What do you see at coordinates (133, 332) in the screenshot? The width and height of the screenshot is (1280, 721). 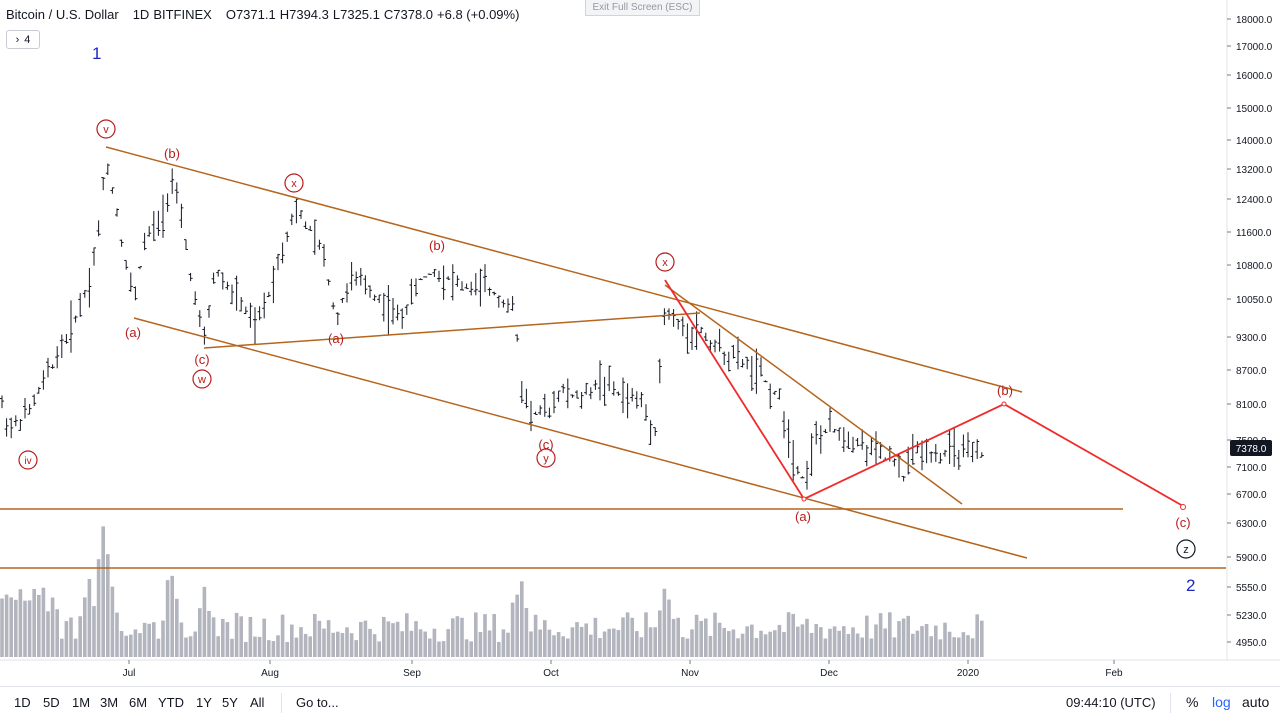 I see `wave-label-a-1: (a)` at bounding box center [133, 332].